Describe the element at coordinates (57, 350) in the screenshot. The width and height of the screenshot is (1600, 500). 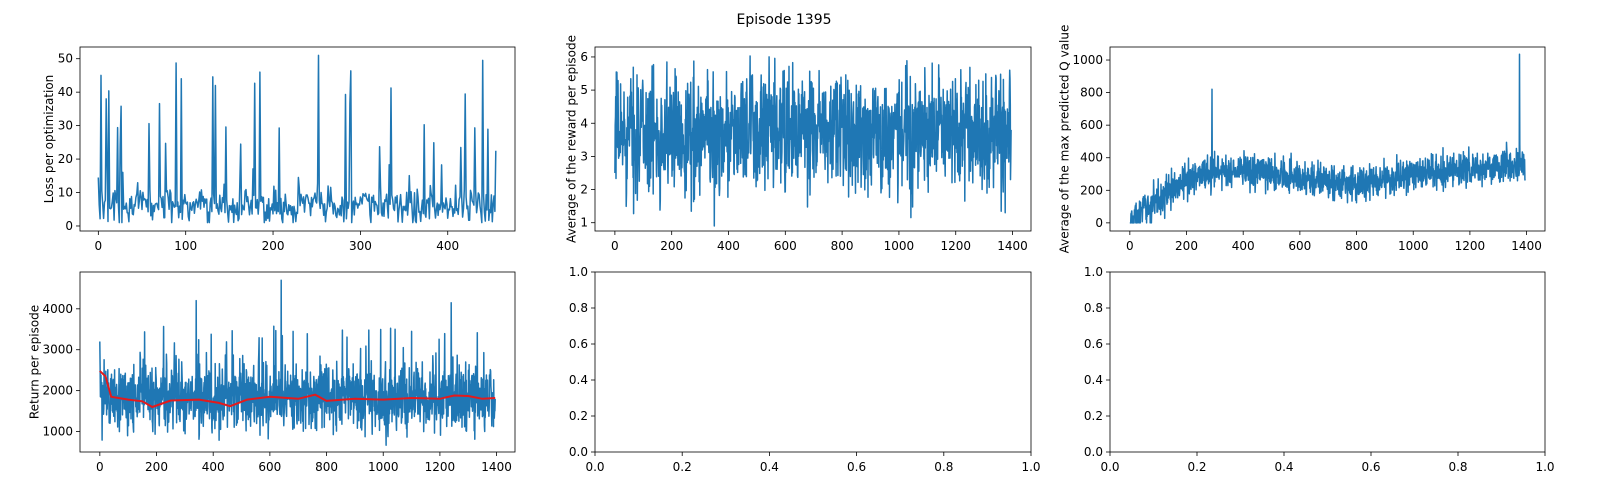
I see `y-tick-label: 3000` at that location.